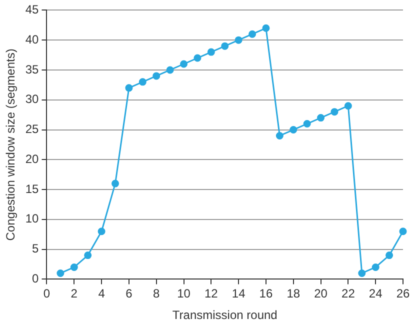  I want to click on x-tick-label: 12, so click(211, 293).